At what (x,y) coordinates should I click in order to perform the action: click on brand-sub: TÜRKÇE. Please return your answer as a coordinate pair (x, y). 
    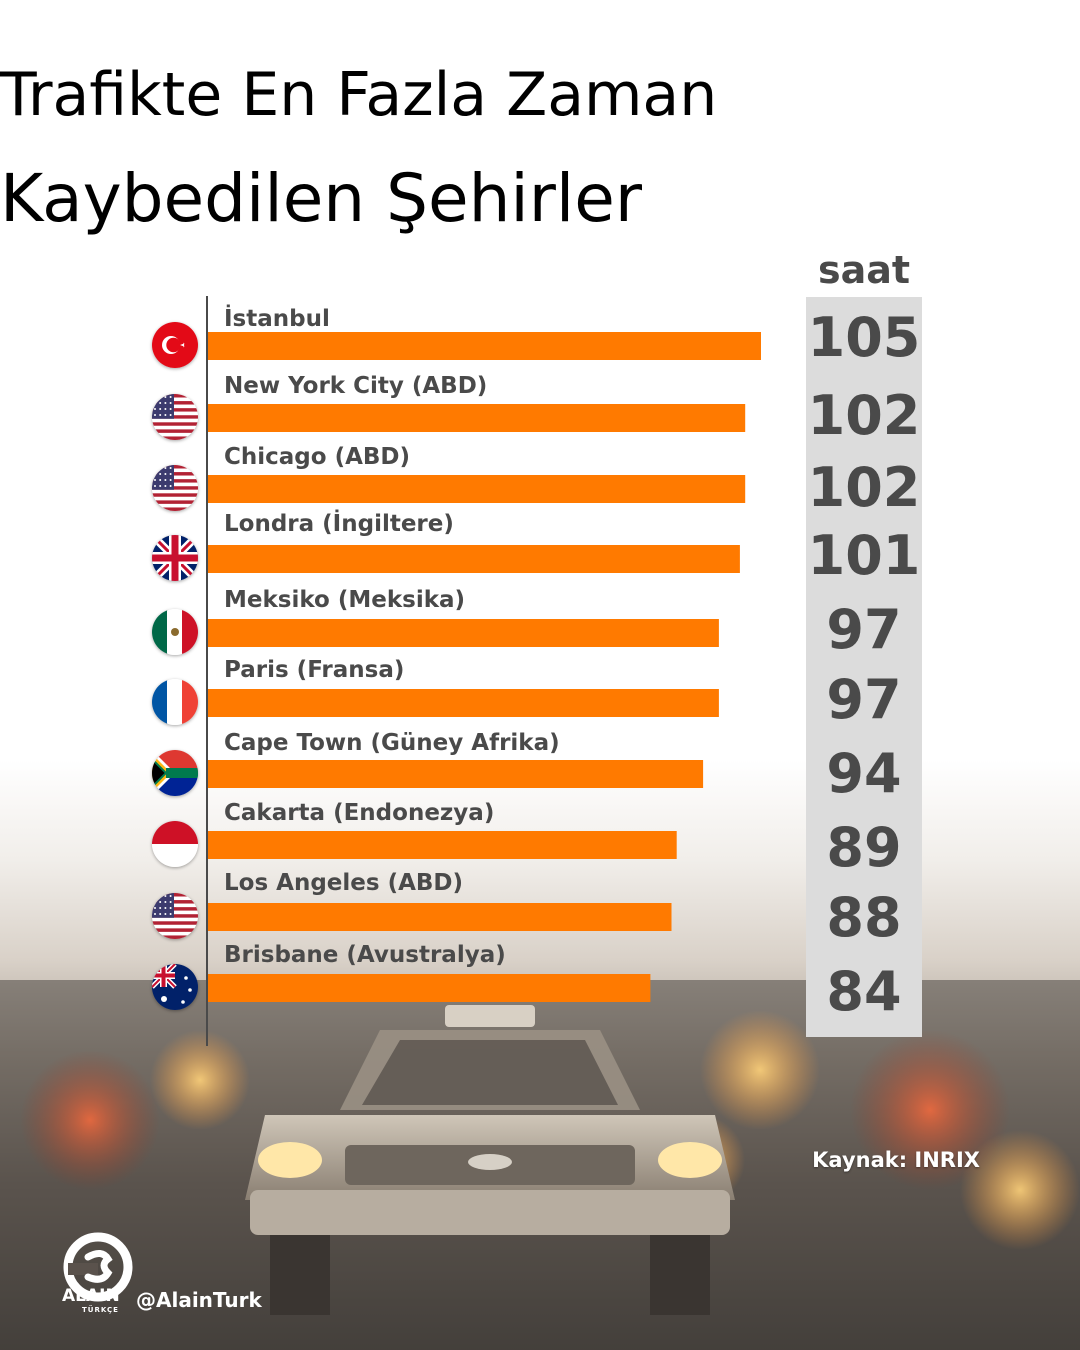
    Looking at the image, I should click on (100, 1310).